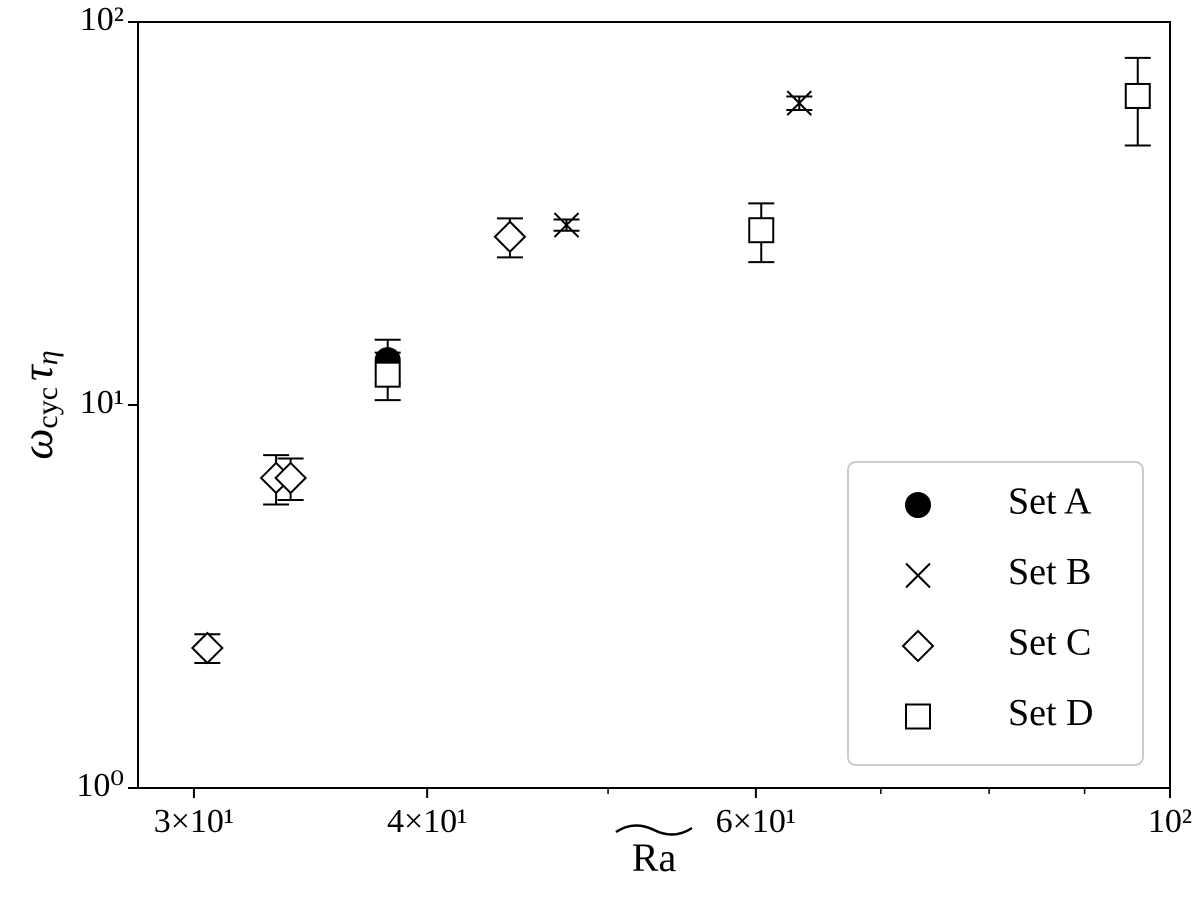  Describe the element at coordinates (37, 372) in the screenshot. I see `y-label-part: τ` at that location.